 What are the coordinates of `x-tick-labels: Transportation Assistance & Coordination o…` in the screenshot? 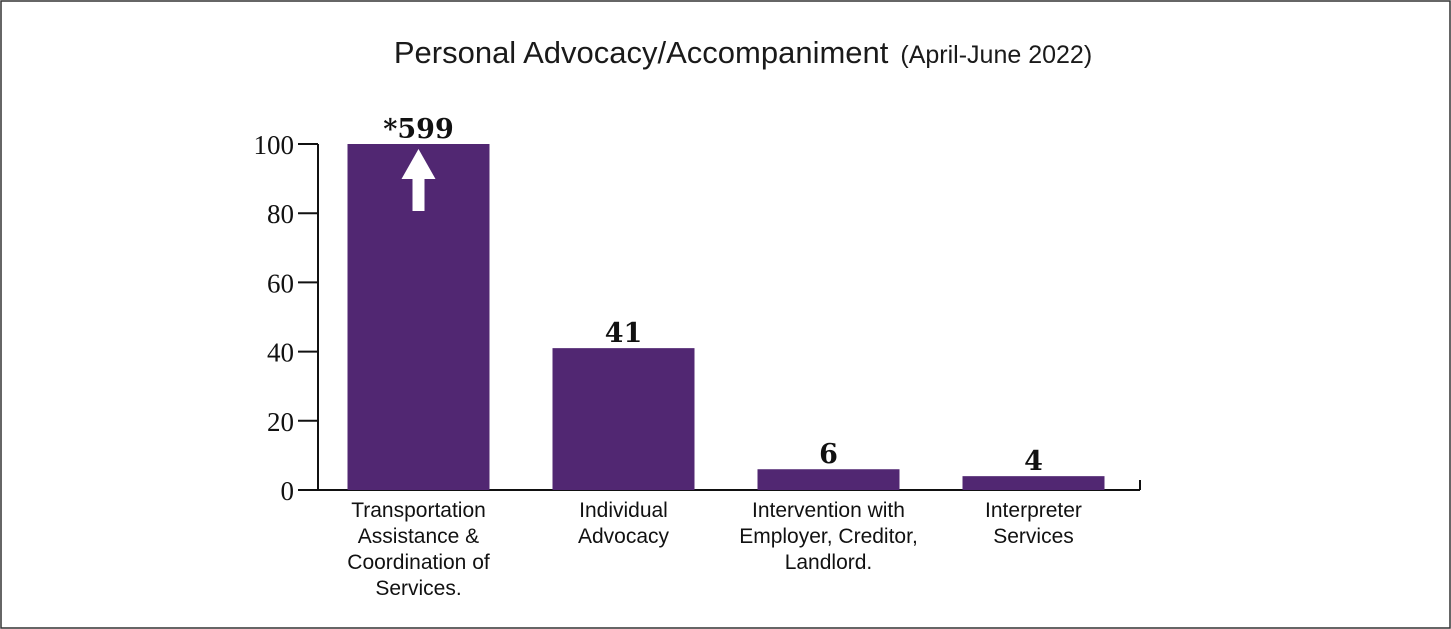 It's located at (714, 549).